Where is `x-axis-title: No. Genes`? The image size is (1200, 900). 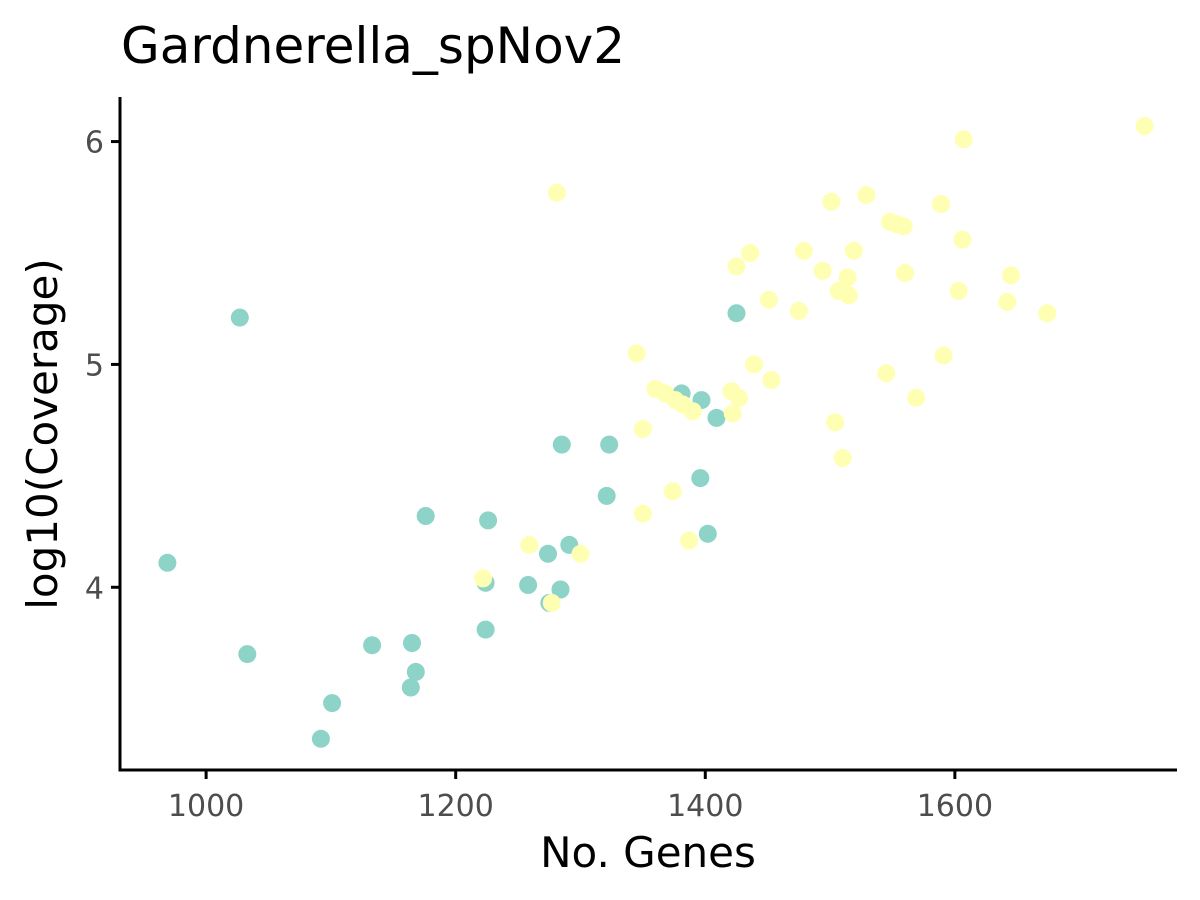
x-axis-title: No. Genes is located at coordinates (648, 852).